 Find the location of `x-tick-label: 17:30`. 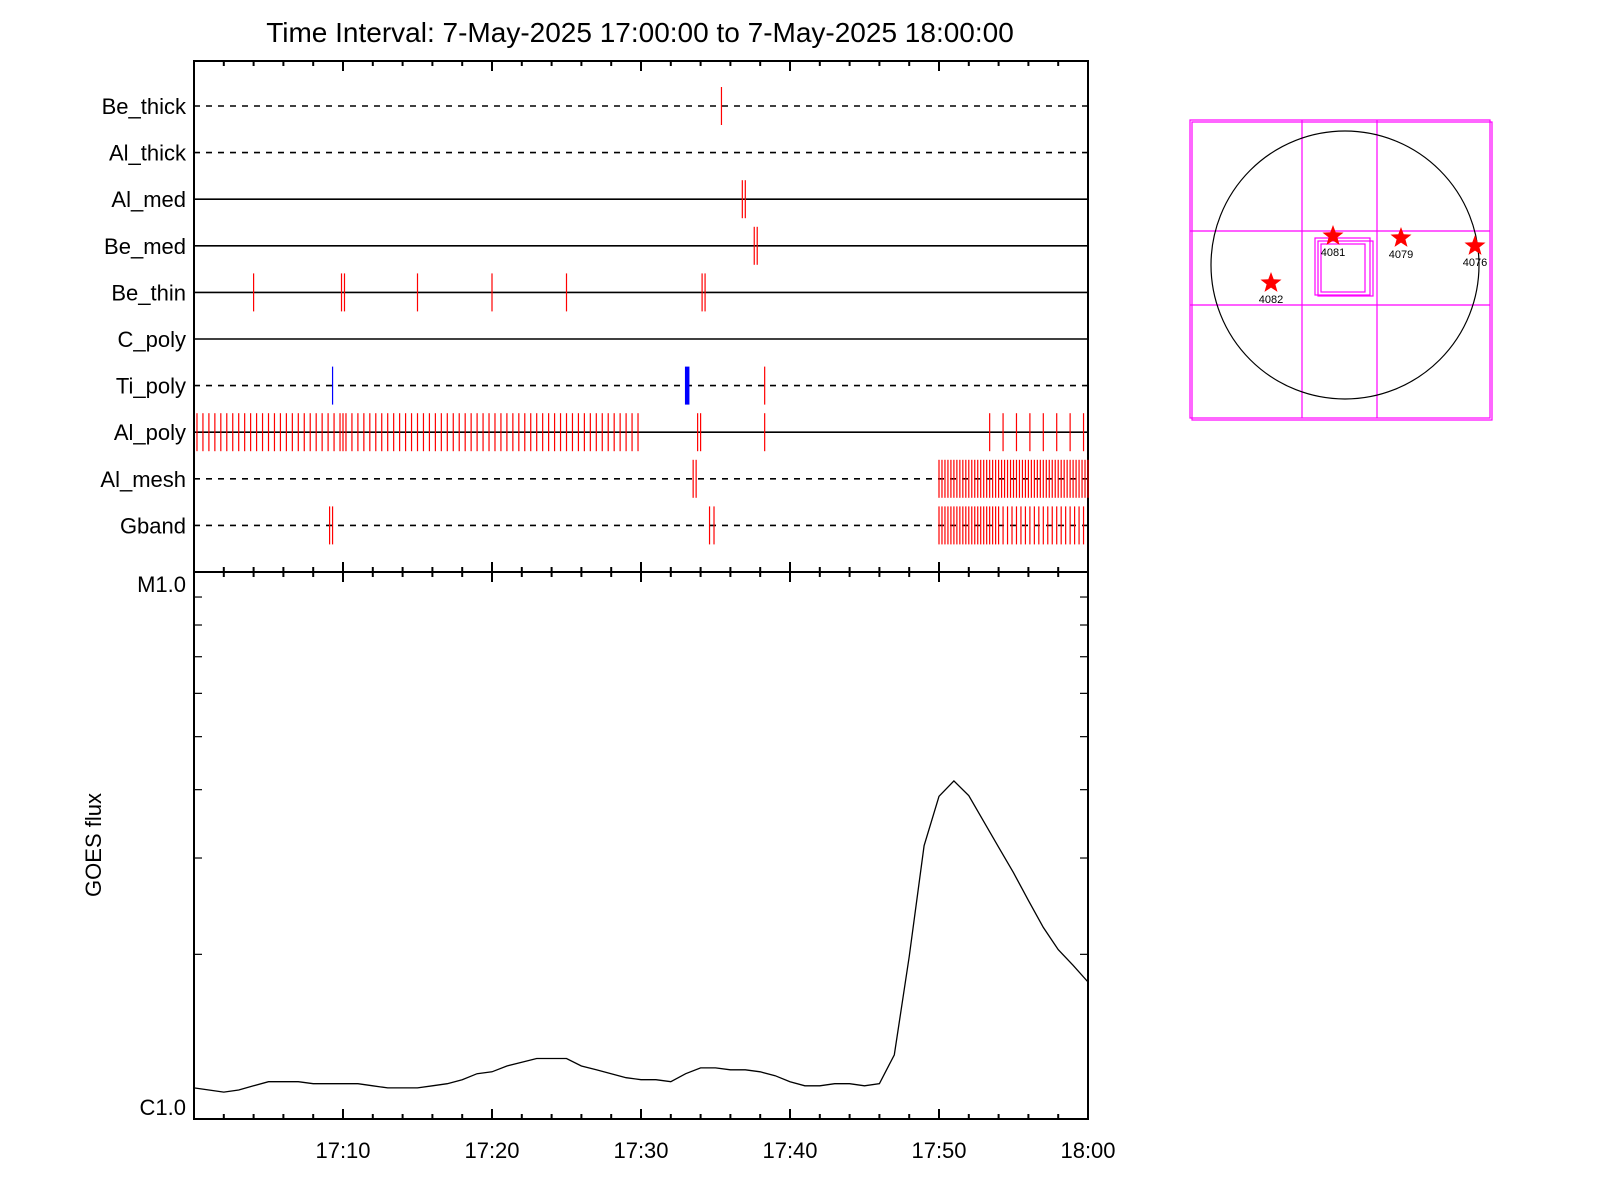

x-tick-label: 17:30 is located at coordinates (640, 1150).